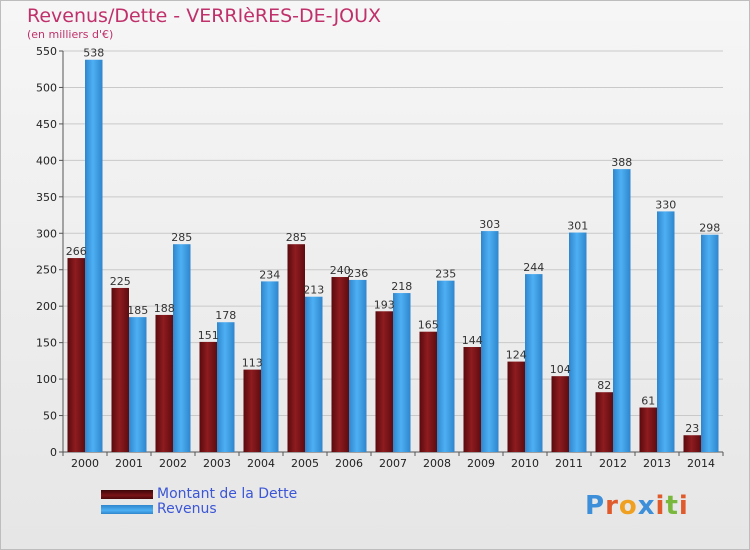 This screenshot has width=750, height=550. What do you see at coordinates (53, 452) in the screenshot?
I see `y-tick-label: 0` at bounding box center [53, 452].